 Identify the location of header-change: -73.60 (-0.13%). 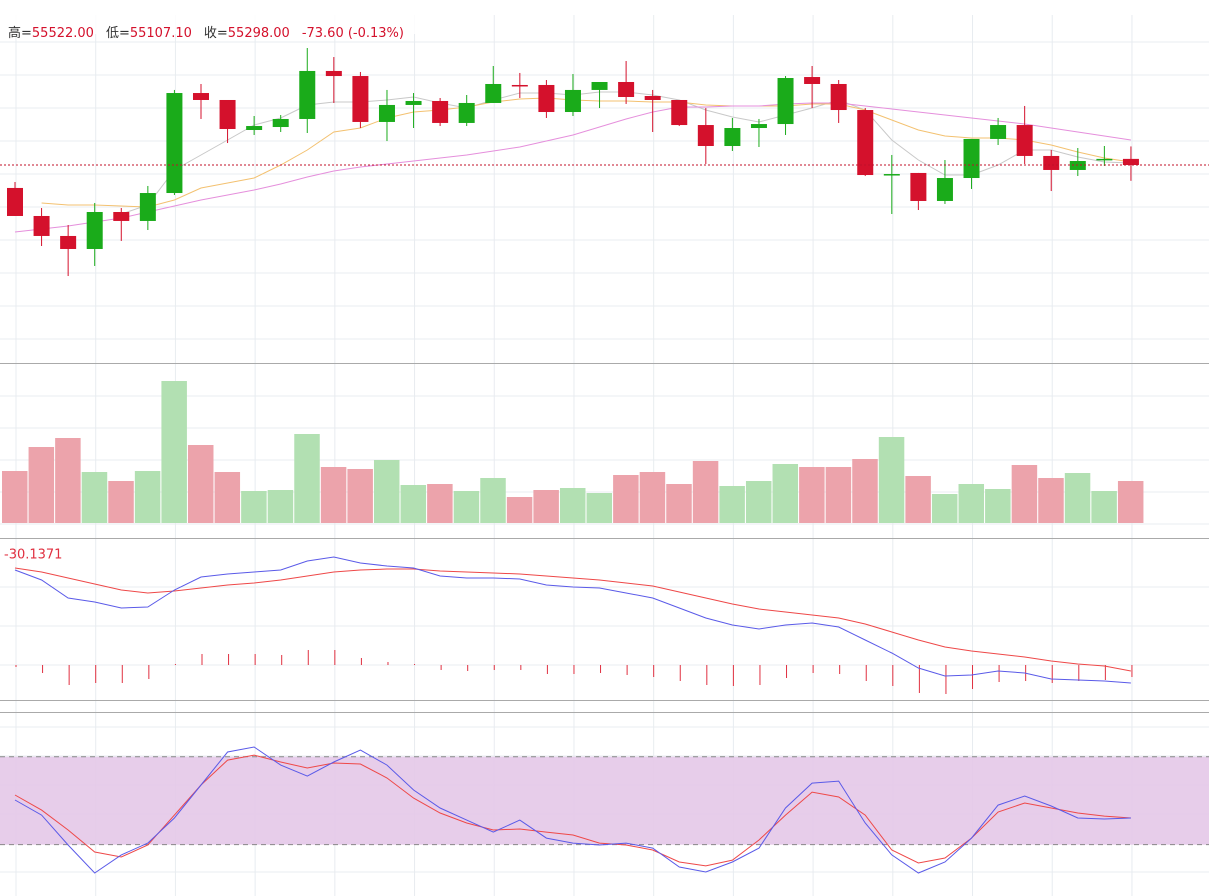
(353, 33).